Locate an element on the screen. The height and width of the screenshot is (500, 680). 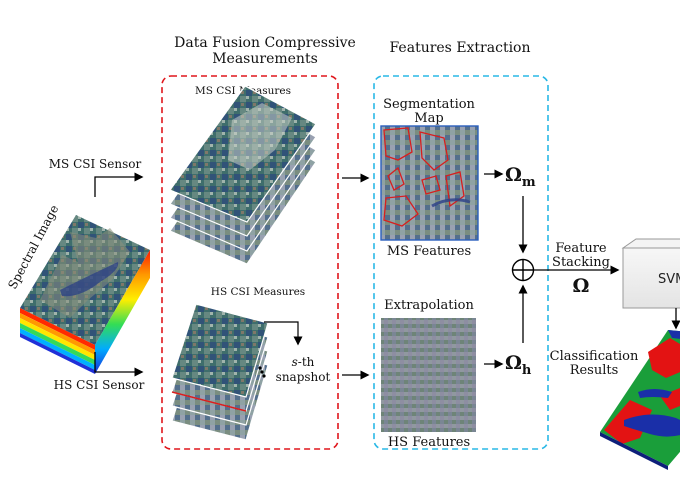
results-label-line1: Classification is located at coordinates (594, 356).